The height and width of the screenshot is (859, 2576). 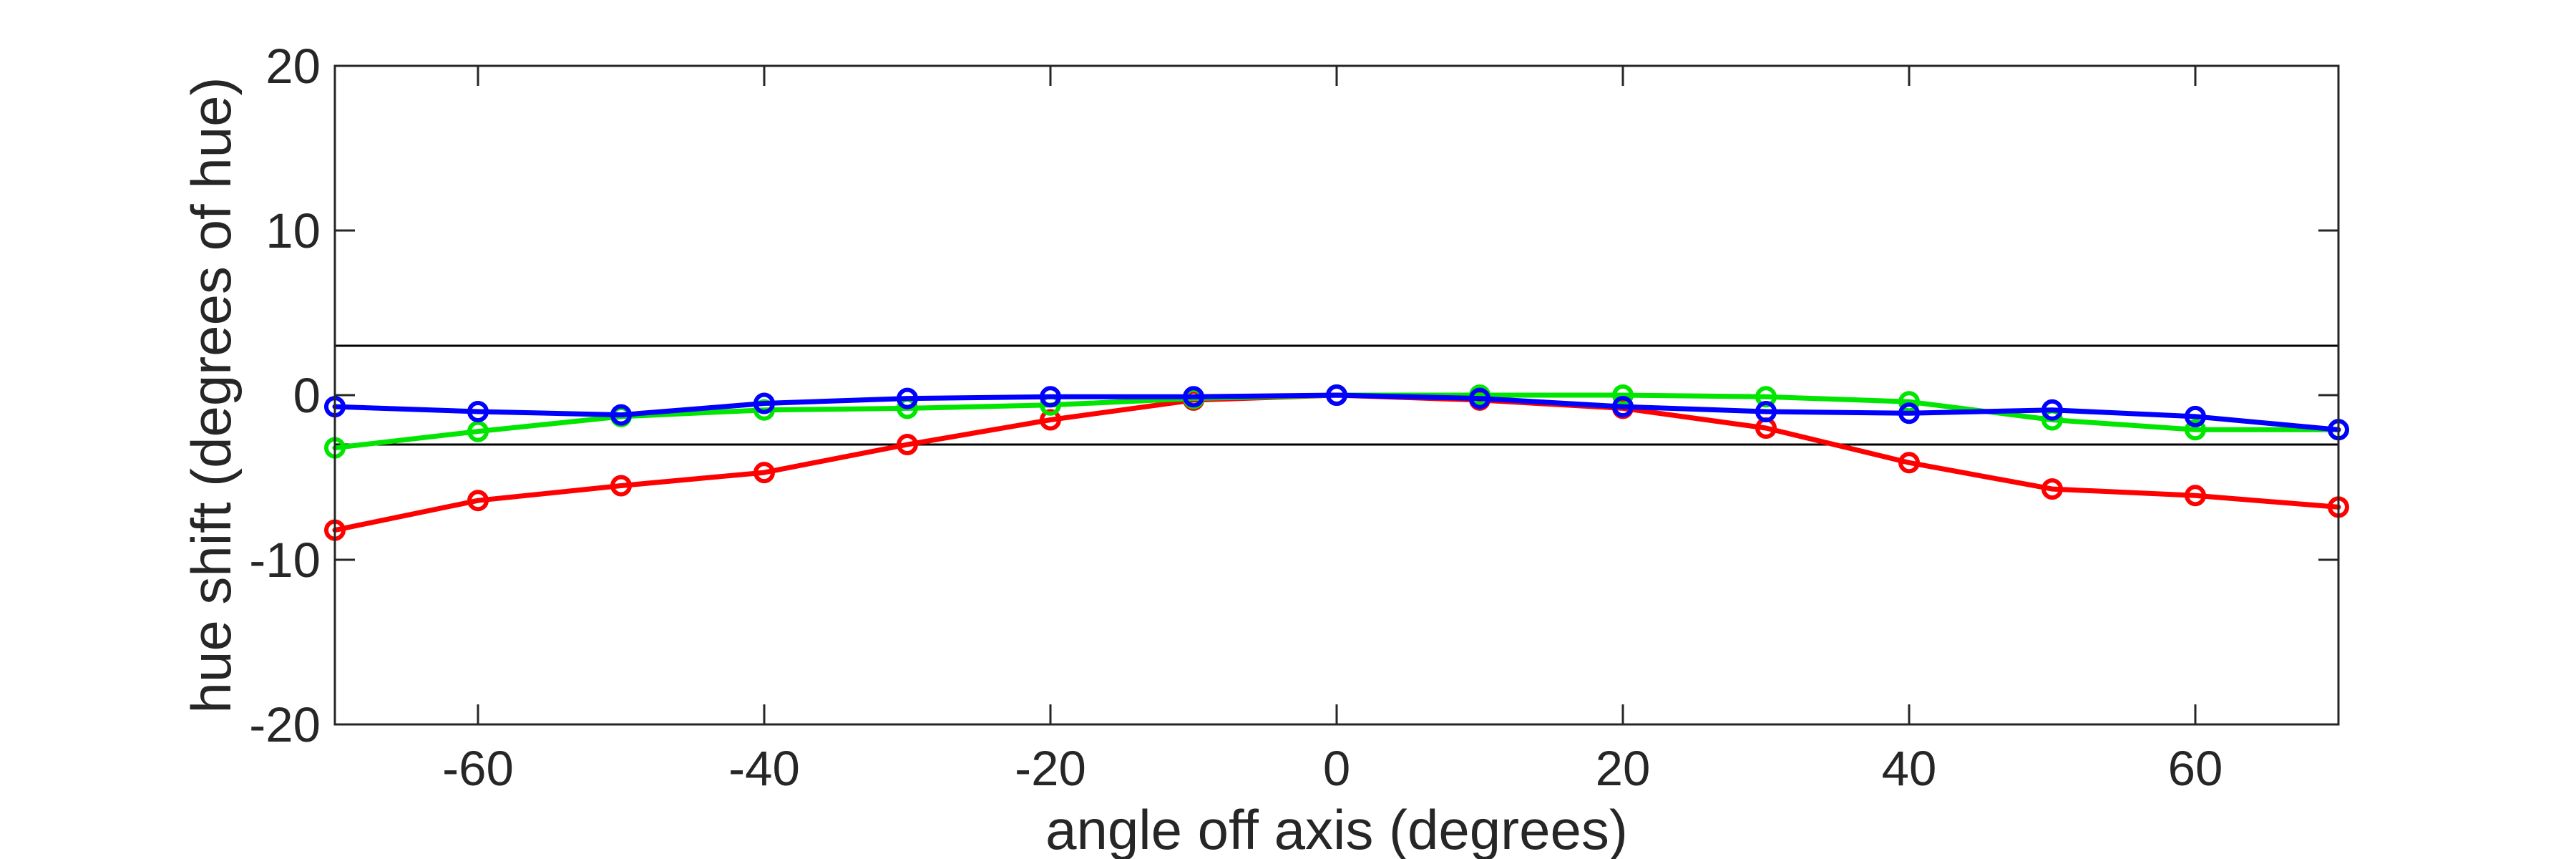 I want to click on y-tick-label: 20, so click(x=293, y=66).